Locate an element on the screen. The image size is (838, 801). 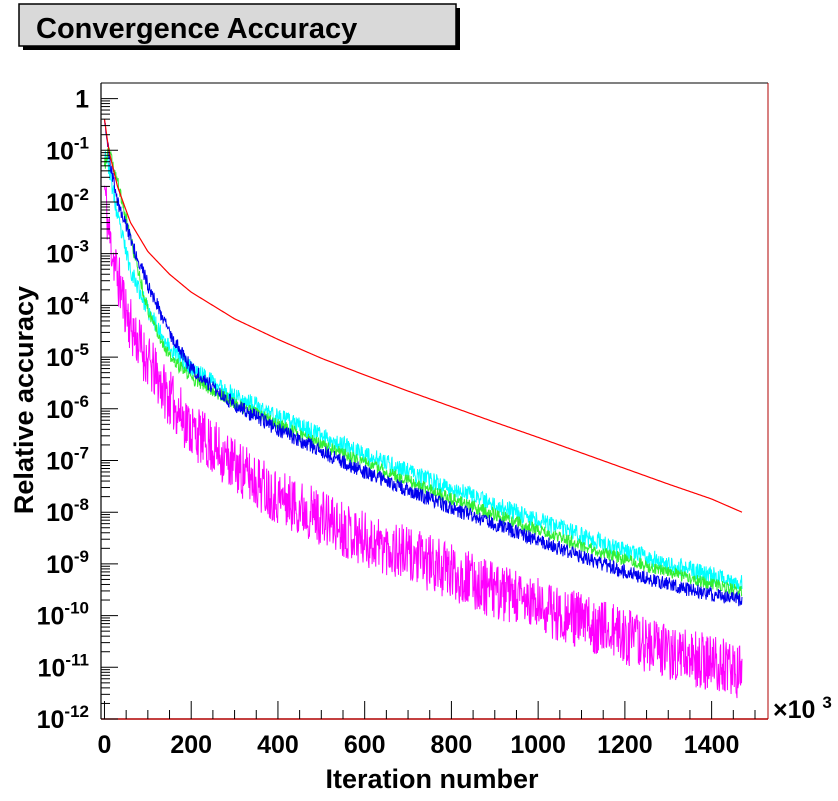
x-tick-label: 0 is located at coordinates (105, 745).